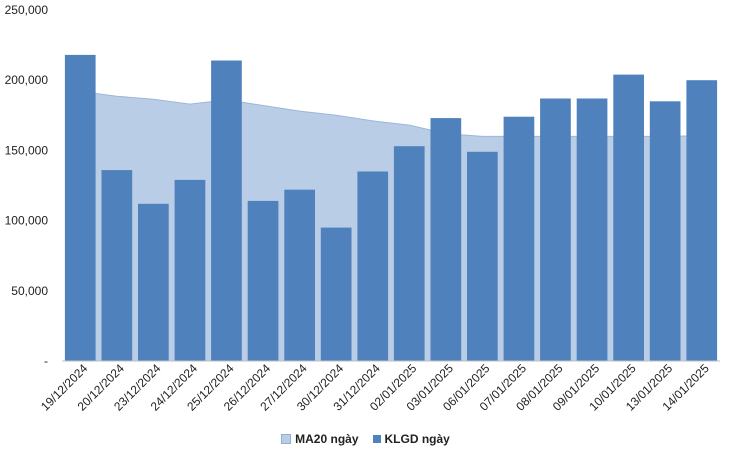  I want to click on legend-label-klgd: KLGD ngày, so click(417, 439).